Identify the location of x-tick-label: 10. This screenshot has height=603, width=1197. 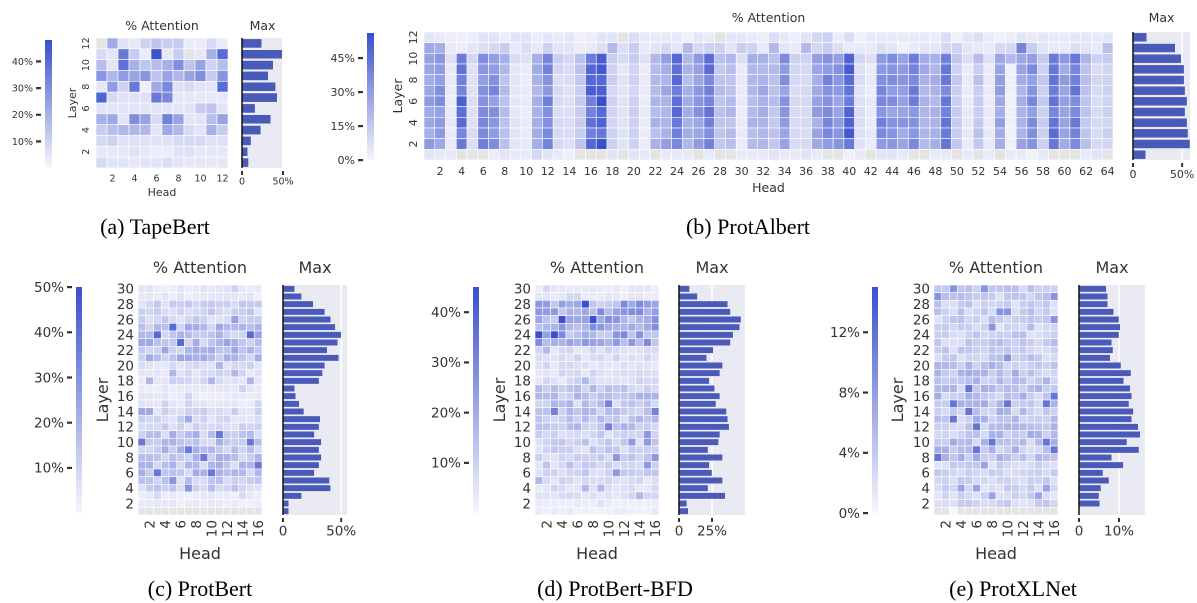
(526, 171).